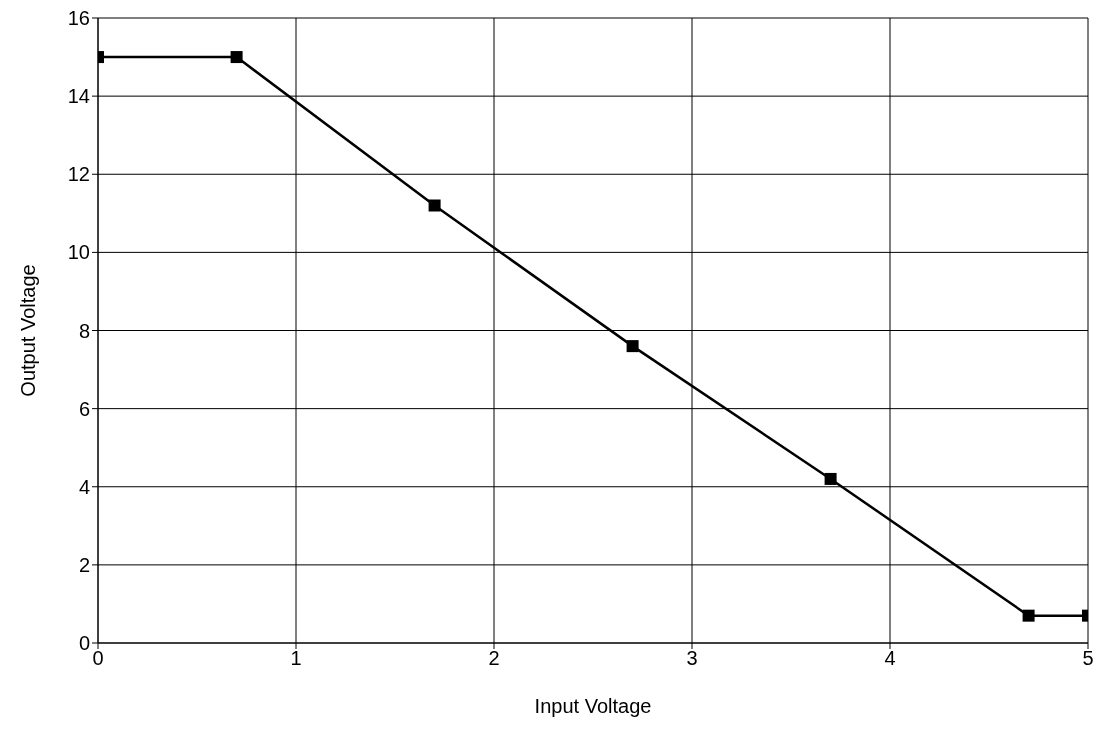  What do you see at coordinates (84, 486) in the screenshot?
I see `y-tick-label: 4` at bounding box center [84, 486].